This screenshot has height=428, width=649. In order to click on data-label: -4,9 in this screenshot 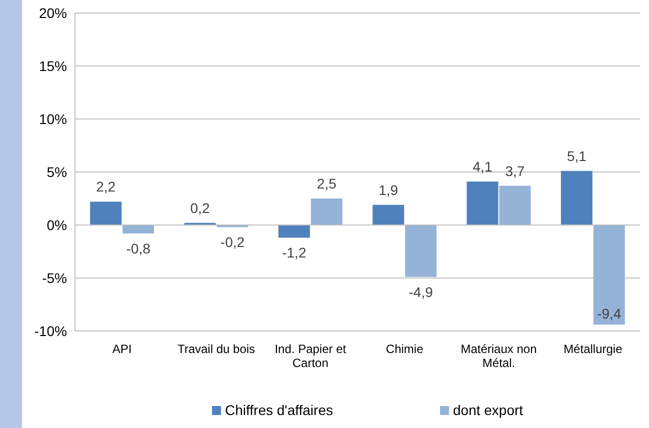, I will do `click(421, 292)`.